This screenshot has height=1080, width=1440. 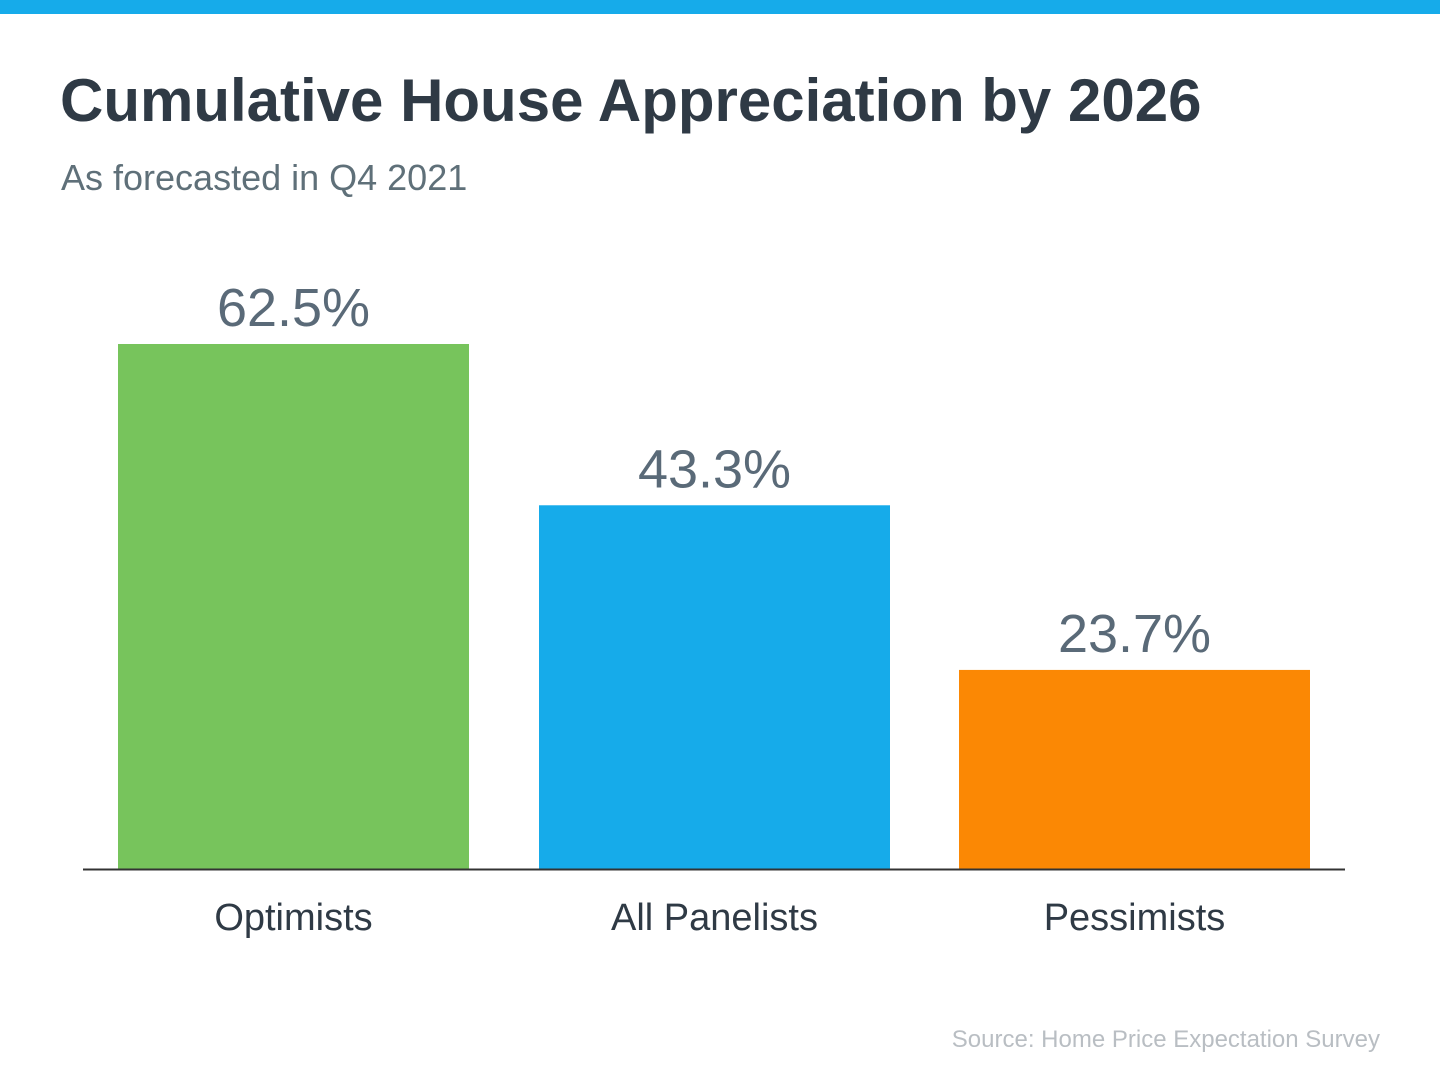 What do you see at coordinates (264, 177) in the screenshot?
I see `chart-subtitle: As forecasted in Q4 2021` at bounding box center [264, 177].